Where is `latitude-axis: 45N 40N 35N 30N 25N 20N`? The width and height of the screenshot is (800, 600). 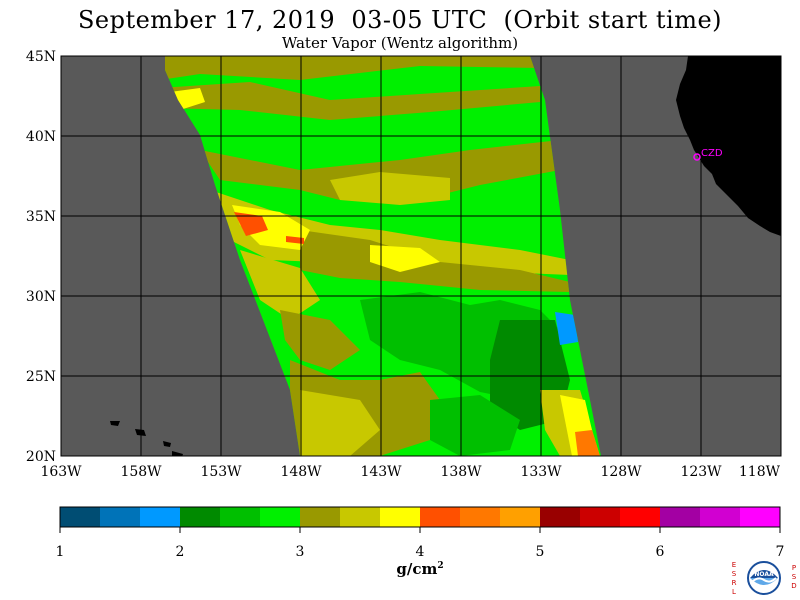 latitude-axis: 45N 40N 35N 30N 25N 20N is located at coordinates (41, 257).